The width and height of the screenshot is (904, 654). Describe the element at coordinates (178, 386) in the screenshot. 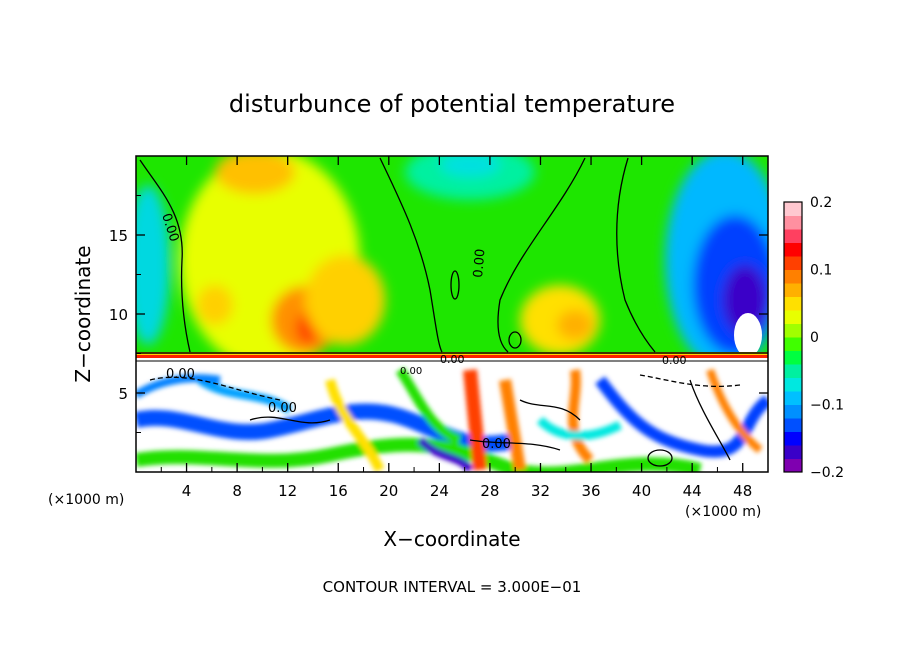

I see `blue-streak-left` at that location.